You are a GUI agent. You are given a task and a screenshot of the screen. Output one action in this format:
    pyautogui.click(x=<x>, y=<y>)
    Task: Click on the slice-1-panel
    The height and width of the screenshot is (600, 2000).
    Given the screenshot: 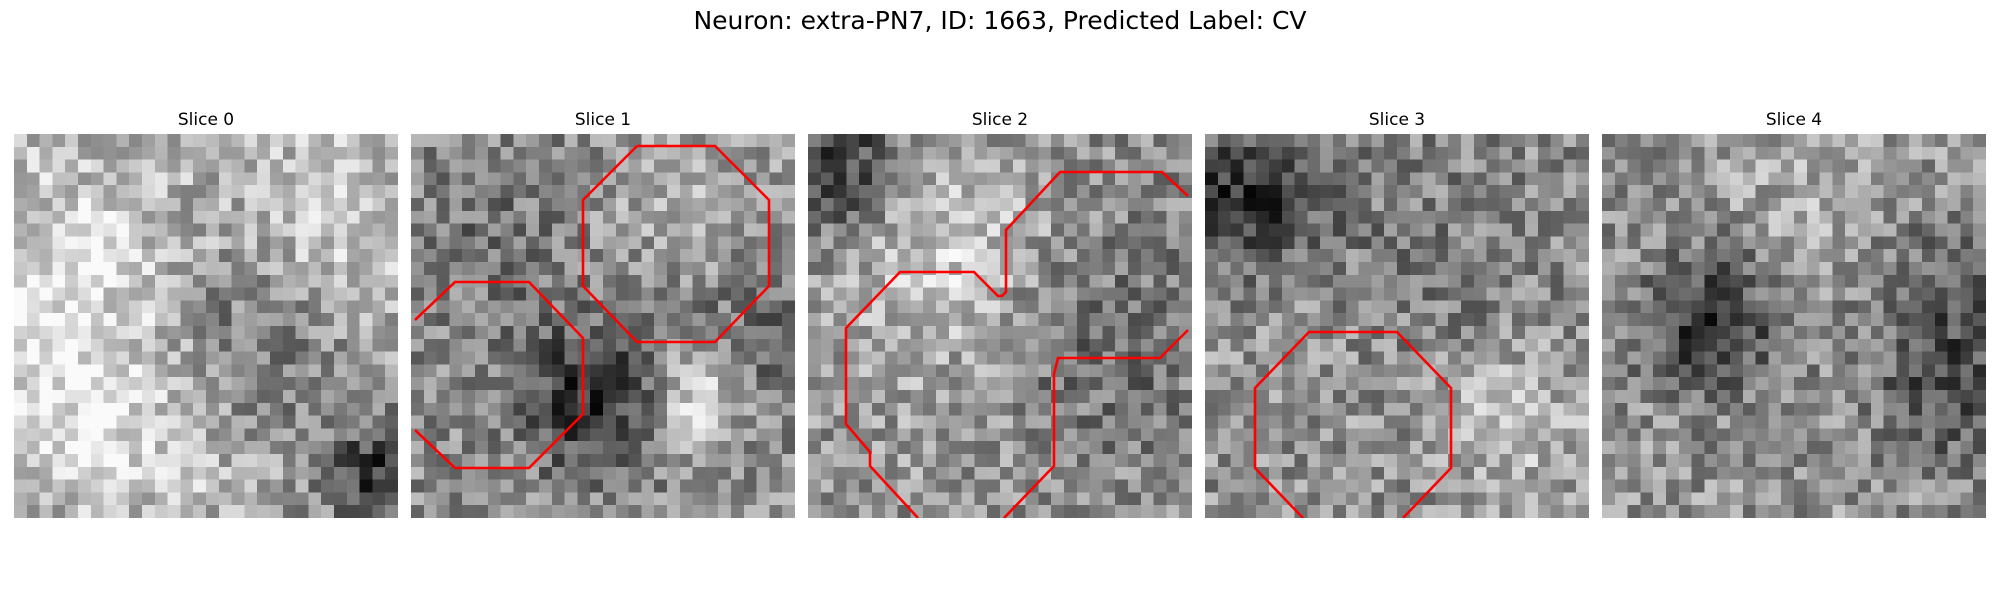 What is the action you would take?
    pyautogui.click(x=603, y=326)
    